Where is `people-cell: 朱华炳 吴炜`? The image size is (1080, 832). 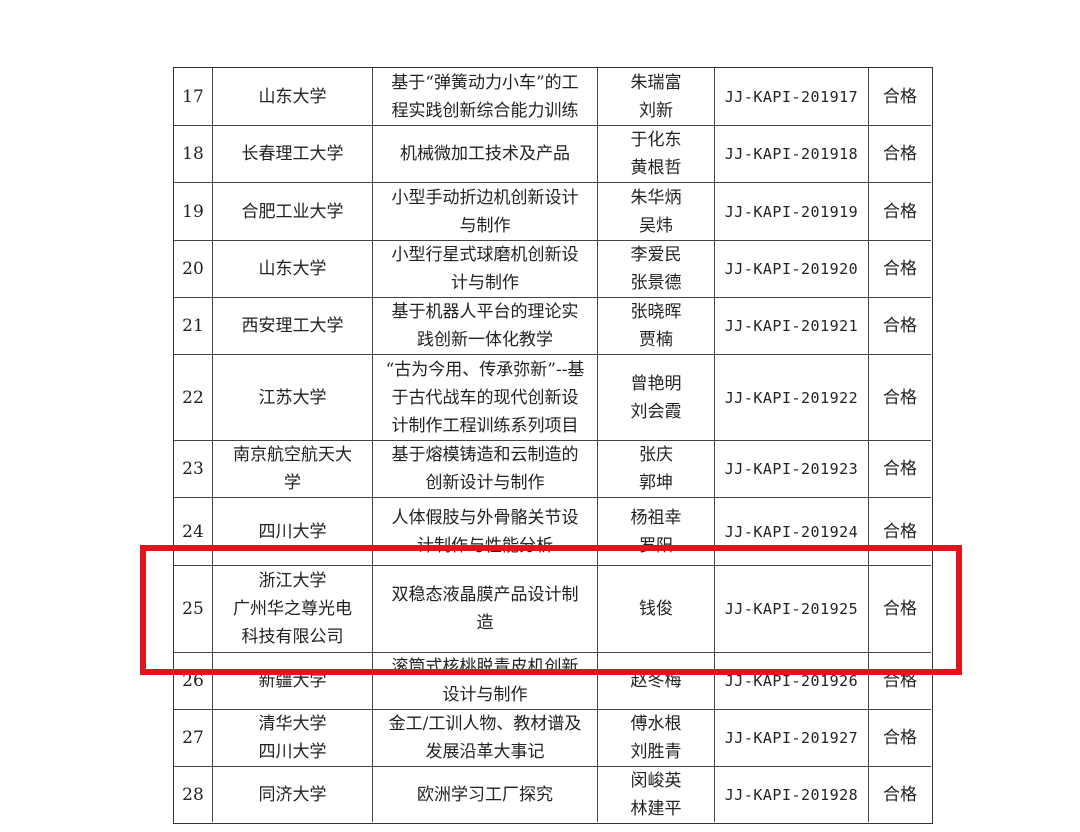
people-cell: 朱华炳 吴炜 is located at coordinates (656, 212).